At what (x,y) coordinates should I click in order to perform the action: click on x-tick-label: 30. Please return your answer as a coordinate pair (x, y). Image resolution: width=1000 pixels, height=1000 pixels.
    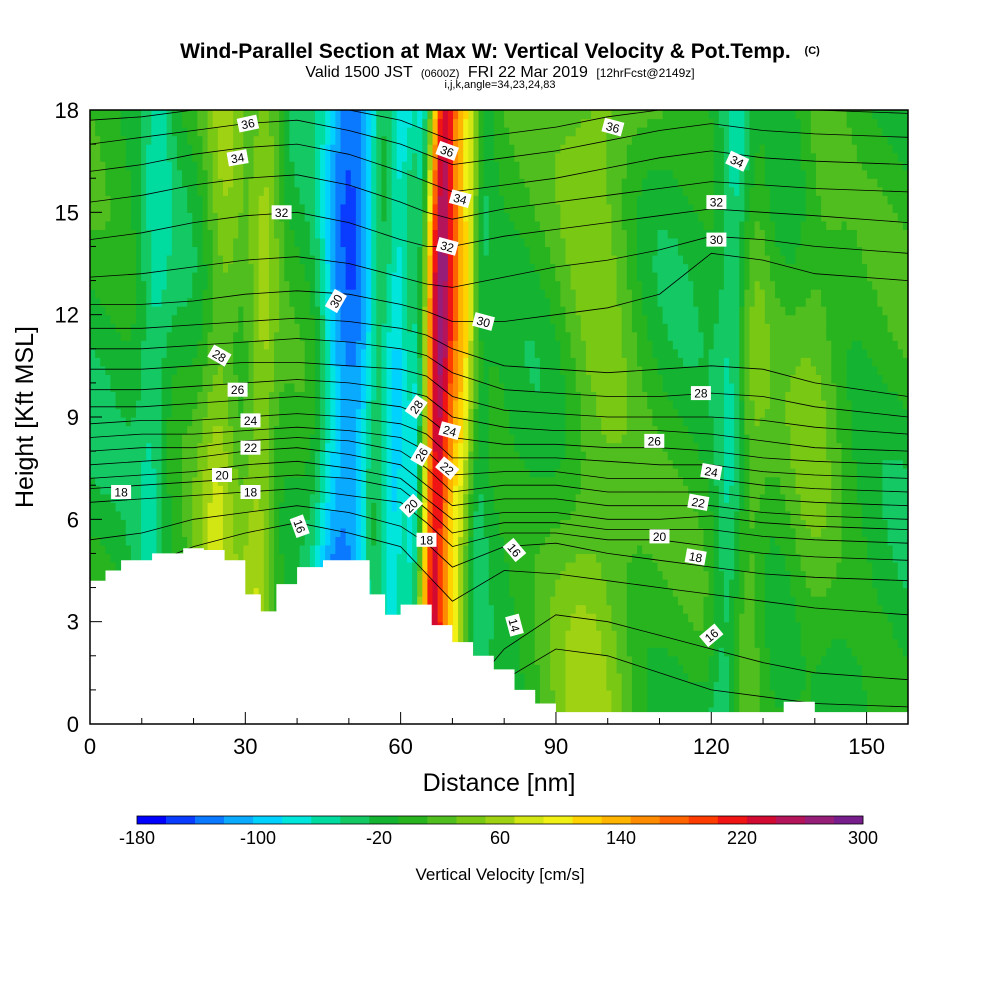
    Looking at the image, I should click on (245, 746).